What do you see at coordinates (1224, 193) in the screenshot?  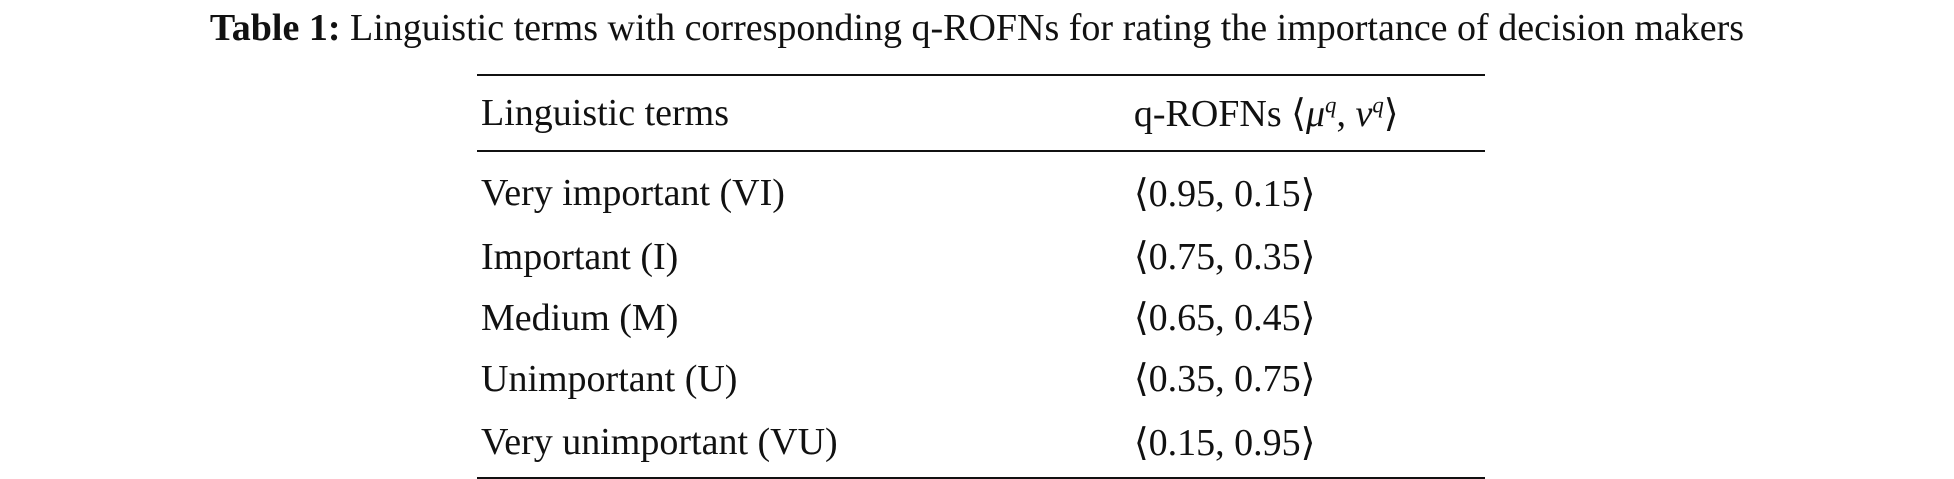 I see `value-cell: ⟨0.95, 0.15⟩` at bounding box center [1224, 193].